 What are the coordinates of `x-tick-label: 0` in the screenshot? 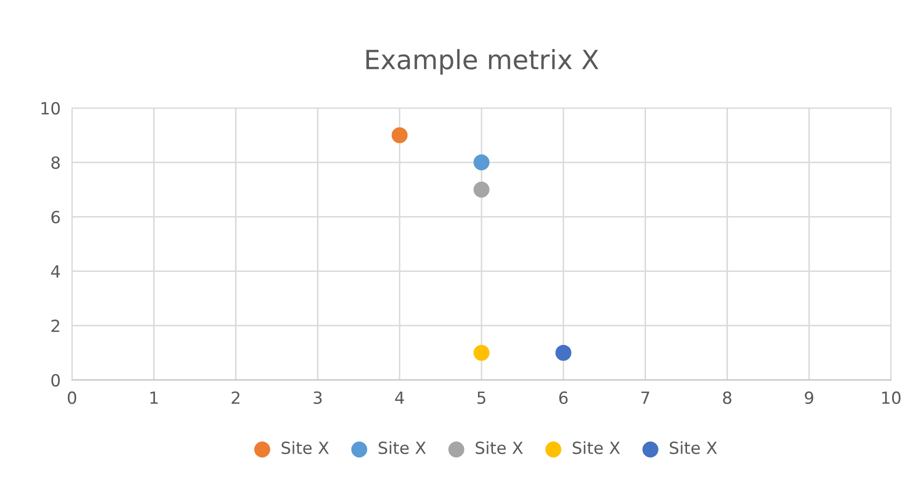 It's located at (72, 397).